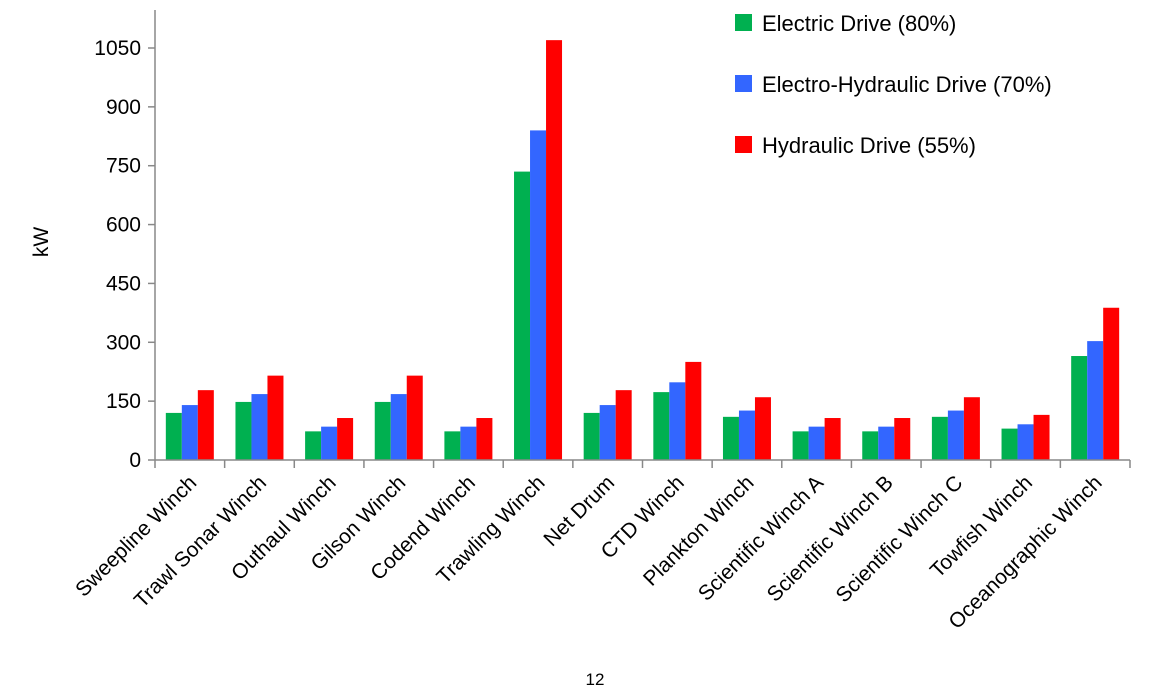  Describe the element at coordinates (859, 23) in the screenshot. I see `legend-label: Electric Drive (80%)` at that location.